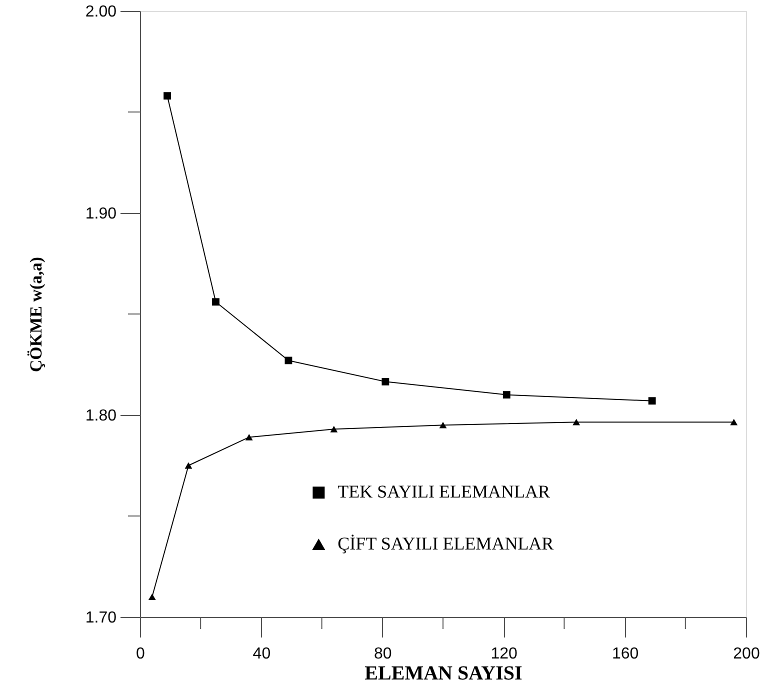 The height and width of the screenshot is (699, 764). I want to click on x-tick-label: 120, so click(504, 654).